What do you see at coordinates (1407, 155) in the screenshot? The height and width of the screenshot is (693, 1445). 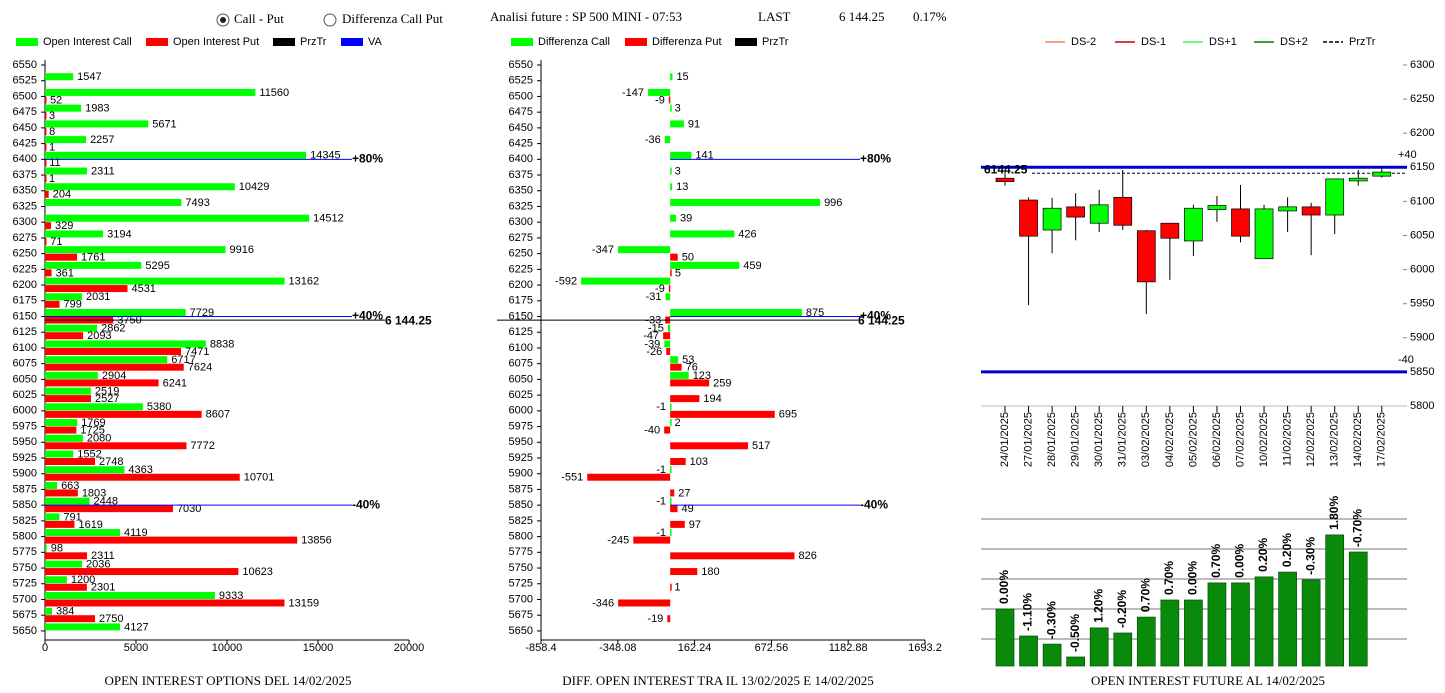 I see `level-label: +40` at bounding box center [1407, 155].